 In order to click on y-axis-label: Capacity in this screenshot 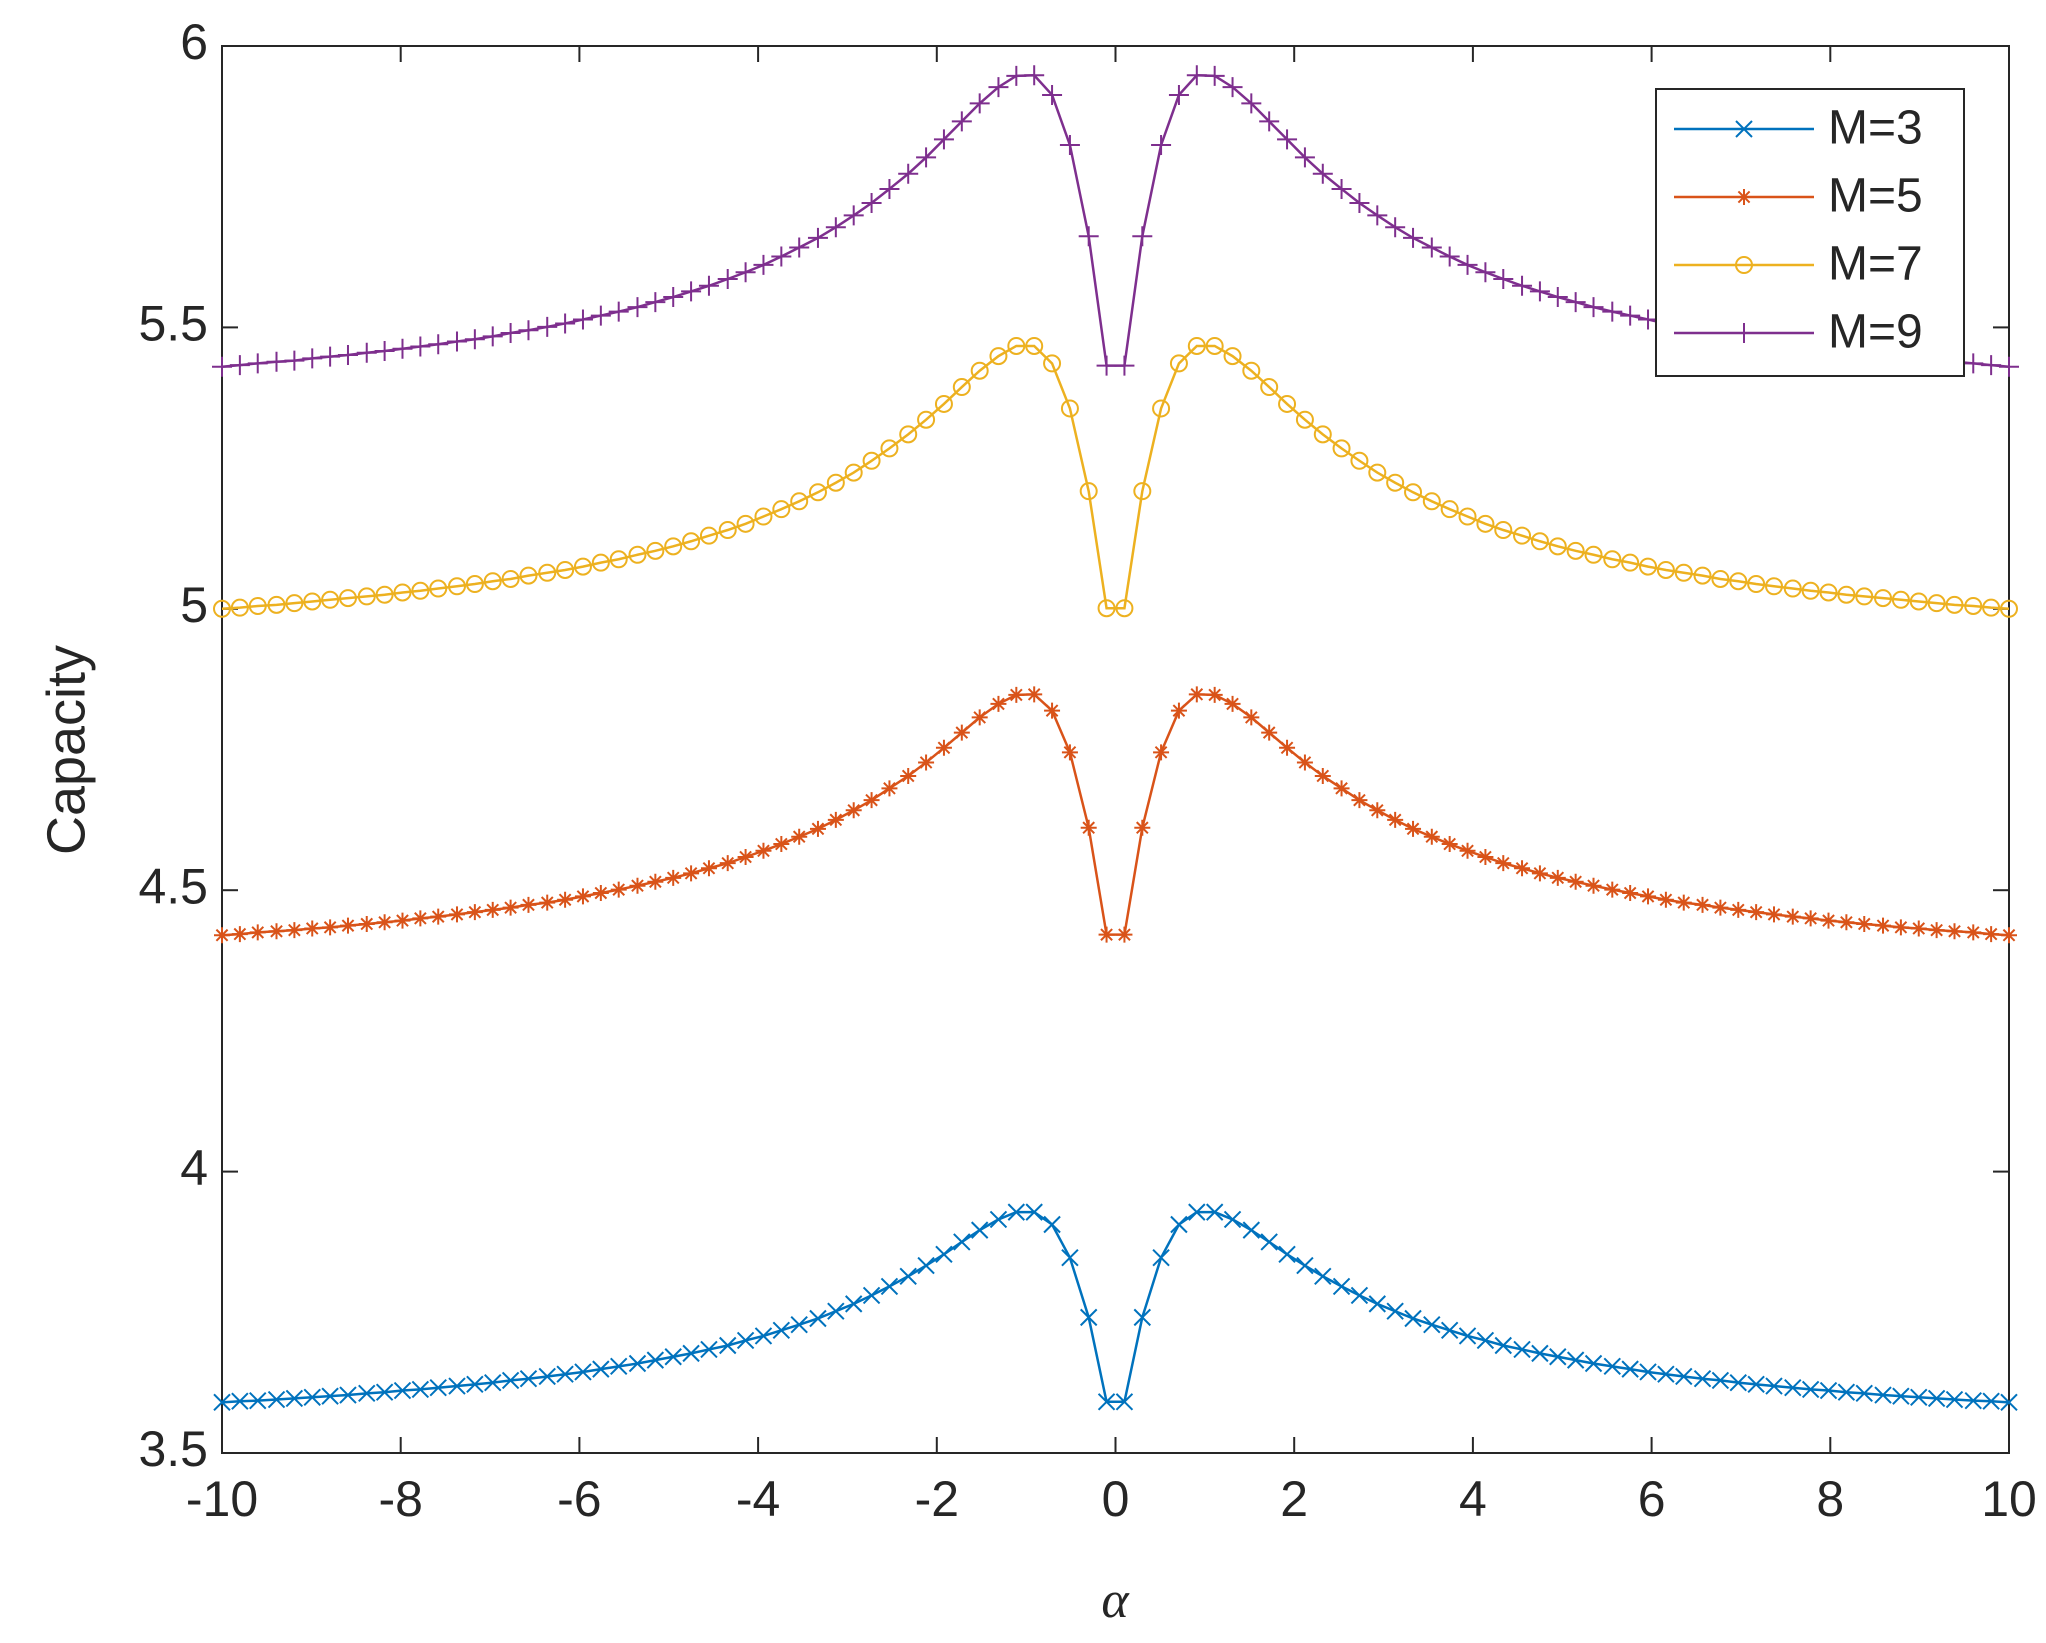, I will do `click(66, 750)`.